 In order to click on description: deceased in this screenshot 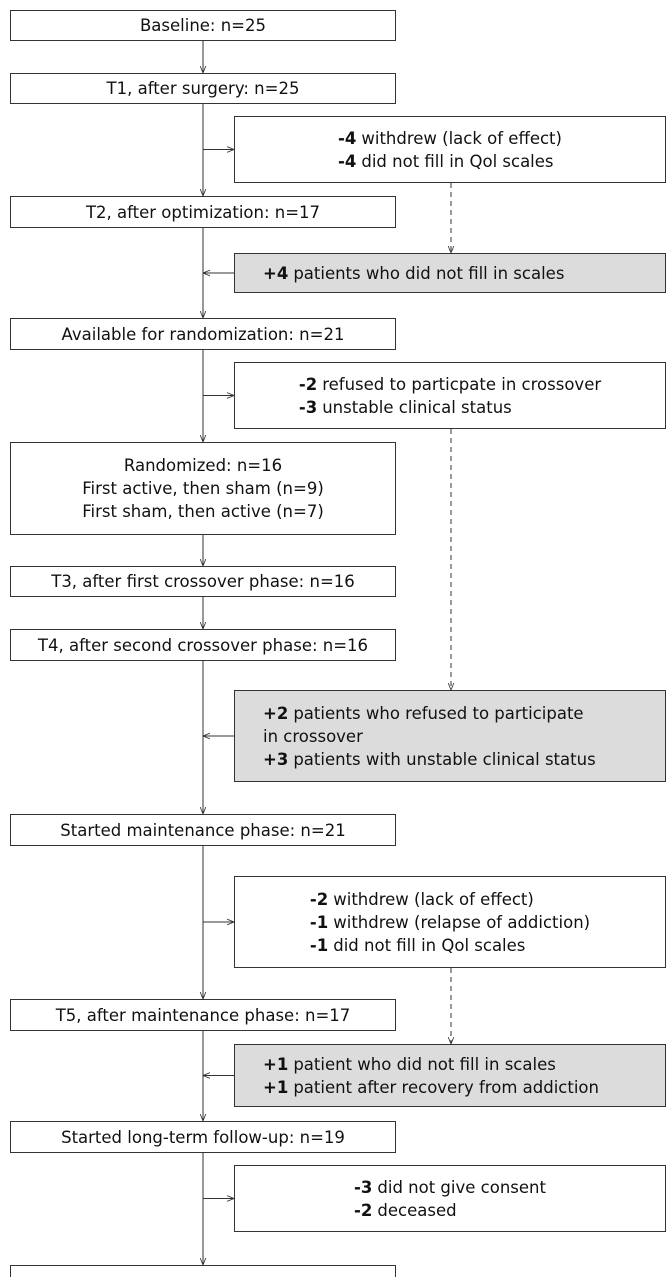, I will do `click(417, 1210)`.